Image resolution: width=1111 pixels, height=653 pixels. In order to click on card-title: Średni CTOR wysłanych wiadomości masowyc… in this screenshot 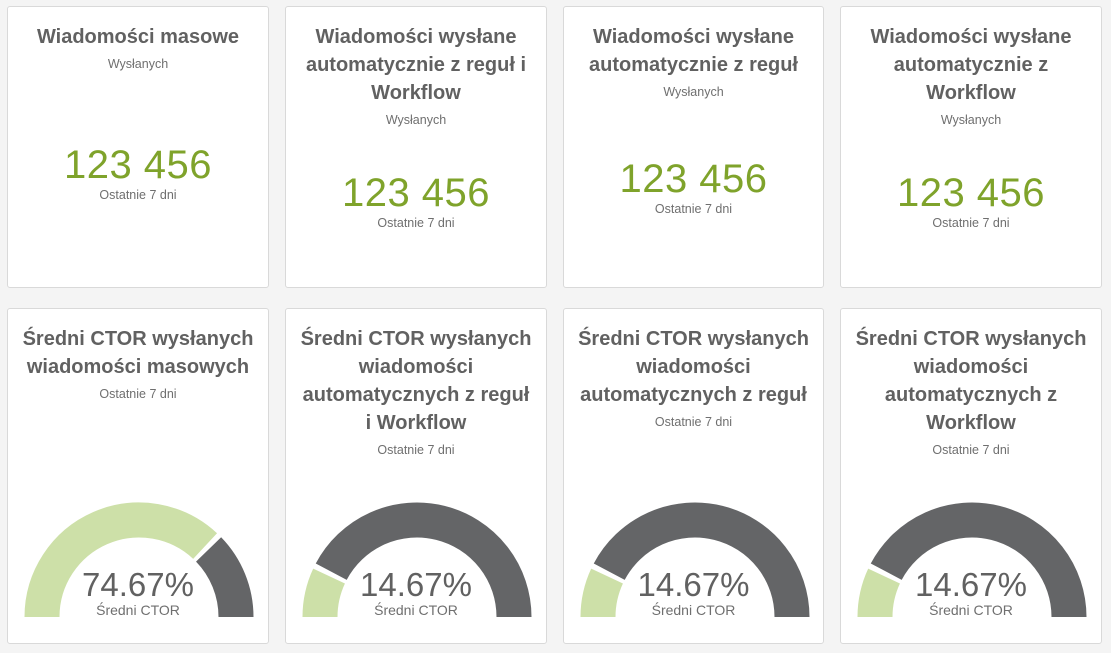, I will do `click(138, 353)`.